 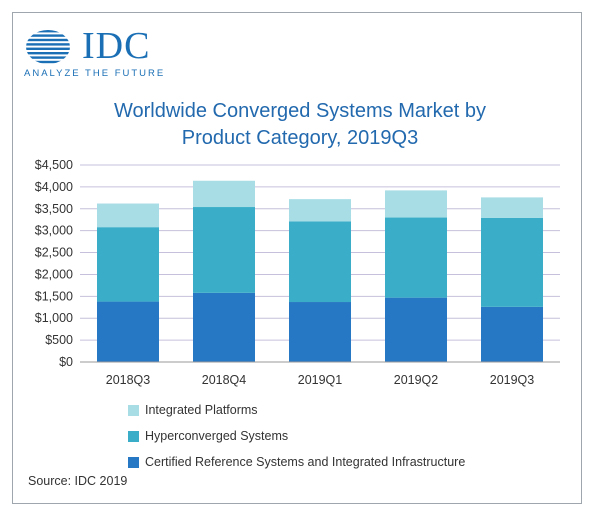 I want to click on x-tick-label: 2018Q3, so click(x=128, y=380).